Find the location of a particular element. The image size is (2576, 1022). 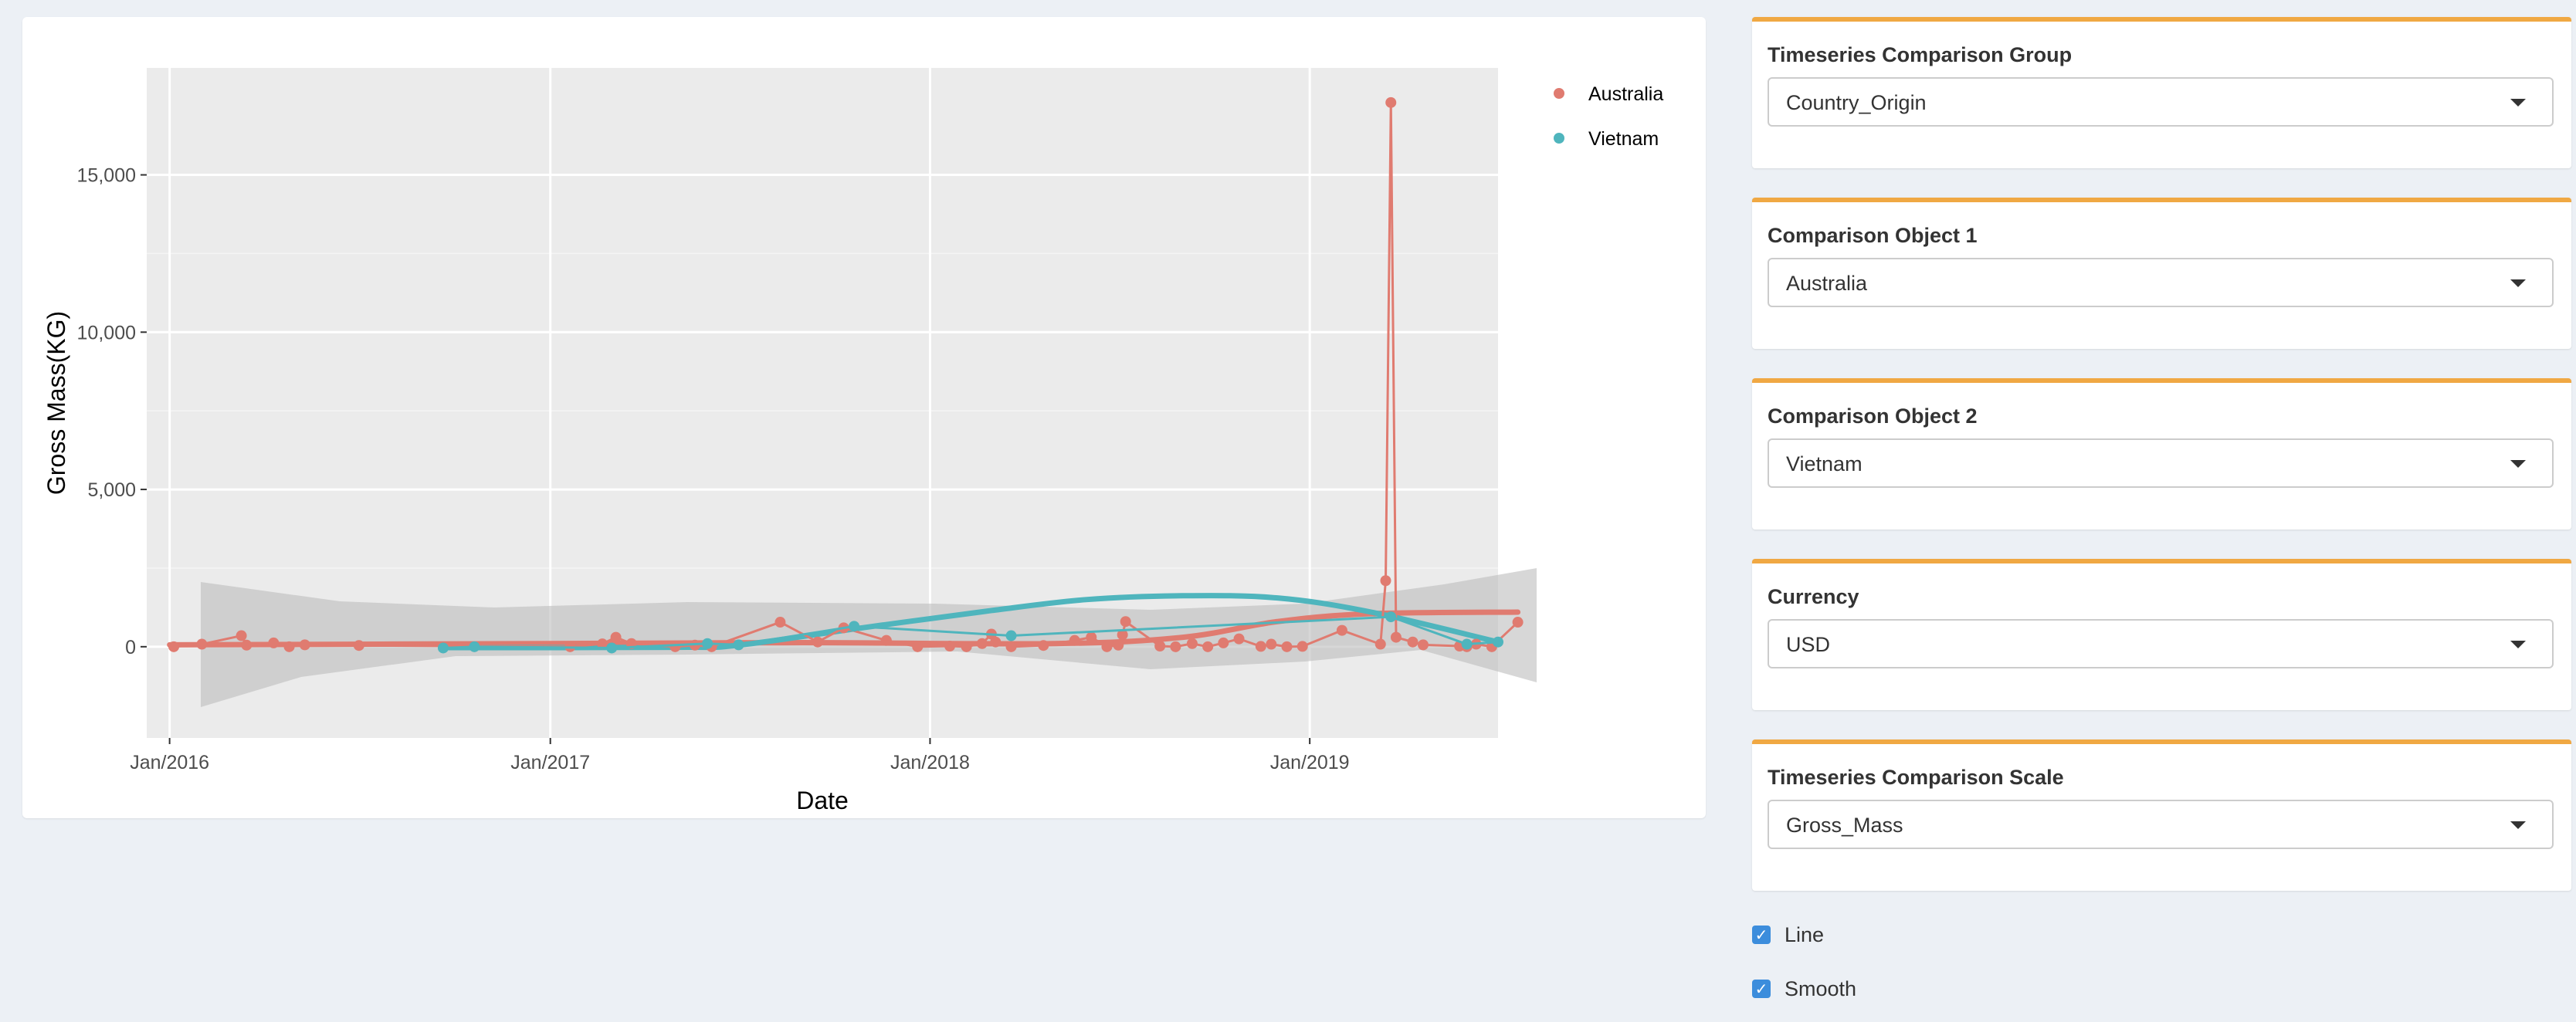

object1-control-box: Comparison Object 1 Australia is located at coordinates (2161, 273).